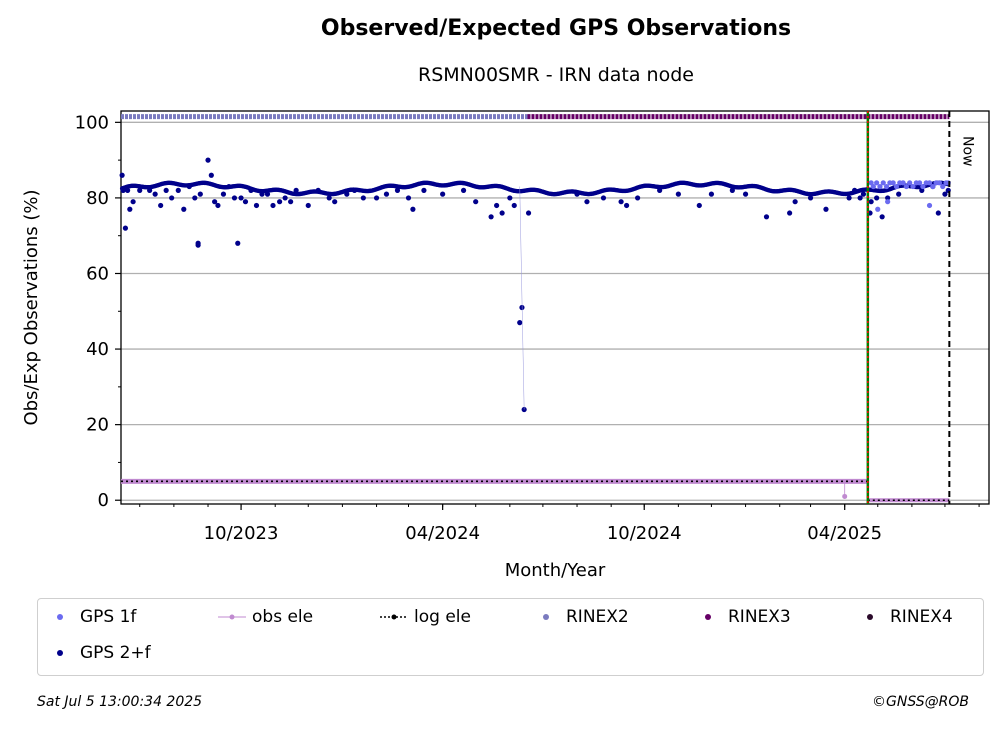  What do you see at coordinates (425, 617) in the screenshot?
I see `legend-item-log-ele: log ele` at bounding box center [425, 617].